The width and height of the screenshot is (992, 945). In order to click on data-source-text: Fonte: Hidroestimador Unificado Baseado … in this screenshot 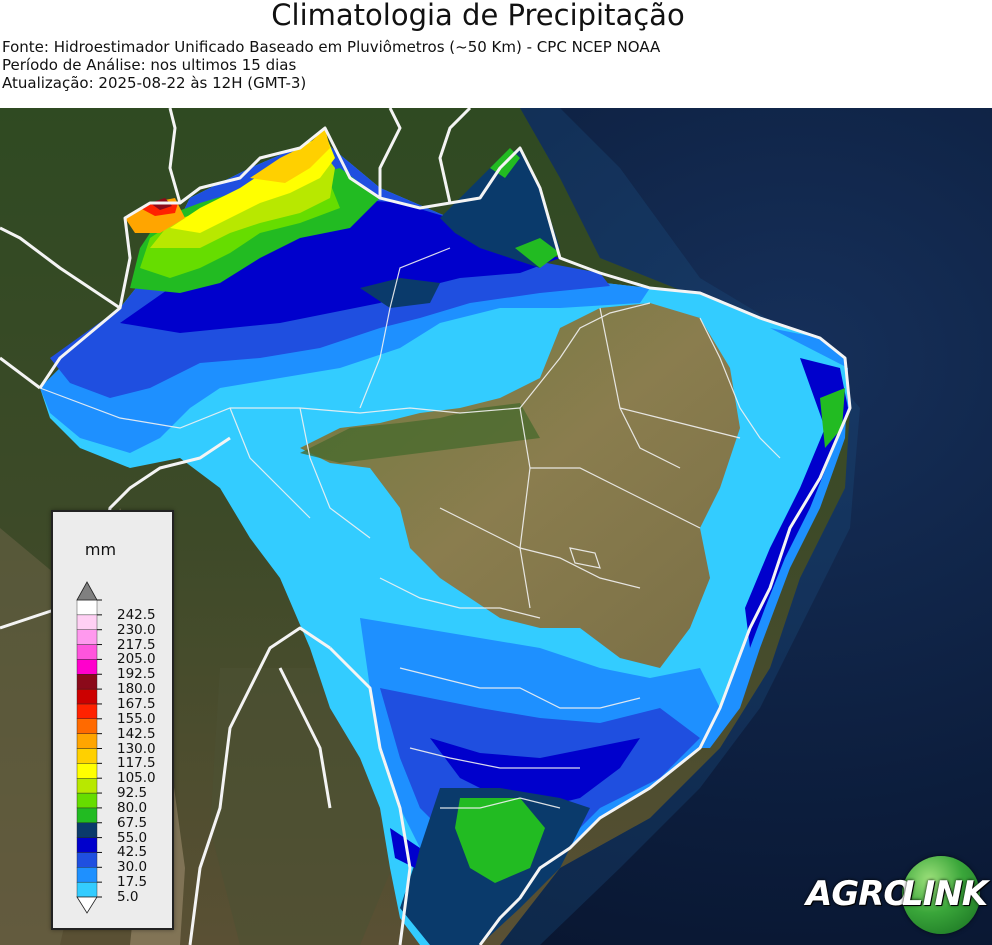, I will do `click(331, 47)`.